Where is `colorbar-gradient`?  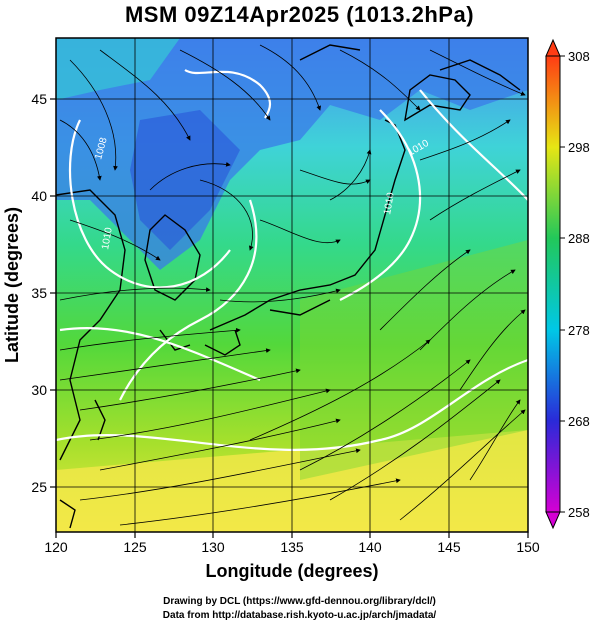
colorbar-gradient is located at coordinates (553, 284).